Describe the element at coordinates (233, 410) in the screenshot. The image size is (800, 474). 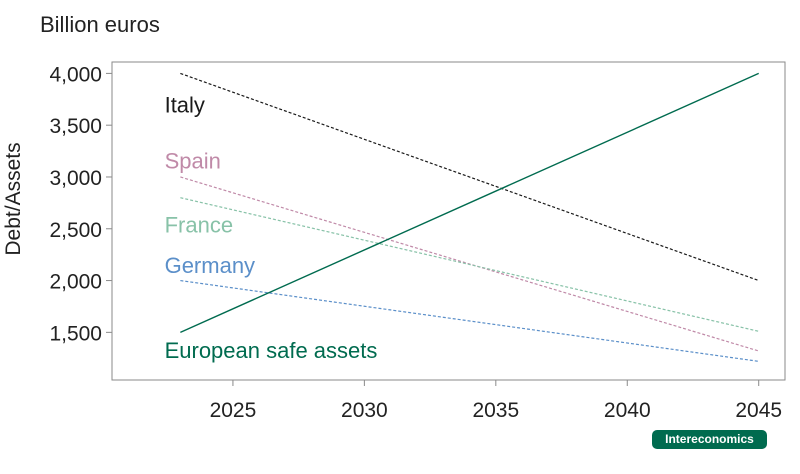
I see `x-tick-label: 2025` at that location.